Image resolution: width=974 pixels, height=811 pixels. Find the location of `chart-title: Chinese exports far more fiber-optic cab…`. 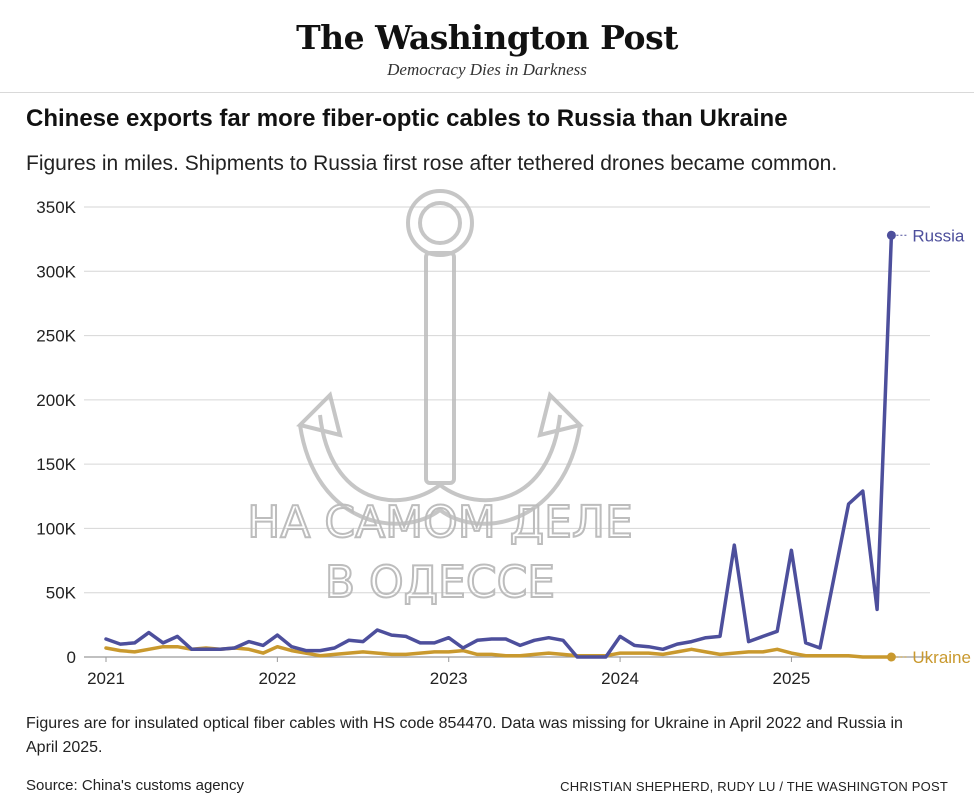

chart-title: Chinese exports far more fiber-optic cab… is located at coordinates (407, 118).